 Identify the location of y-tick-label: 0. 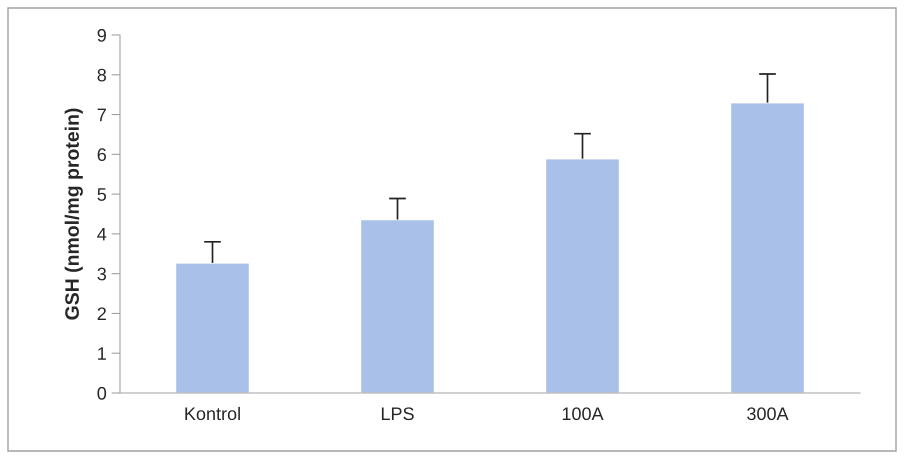
(101, 393).